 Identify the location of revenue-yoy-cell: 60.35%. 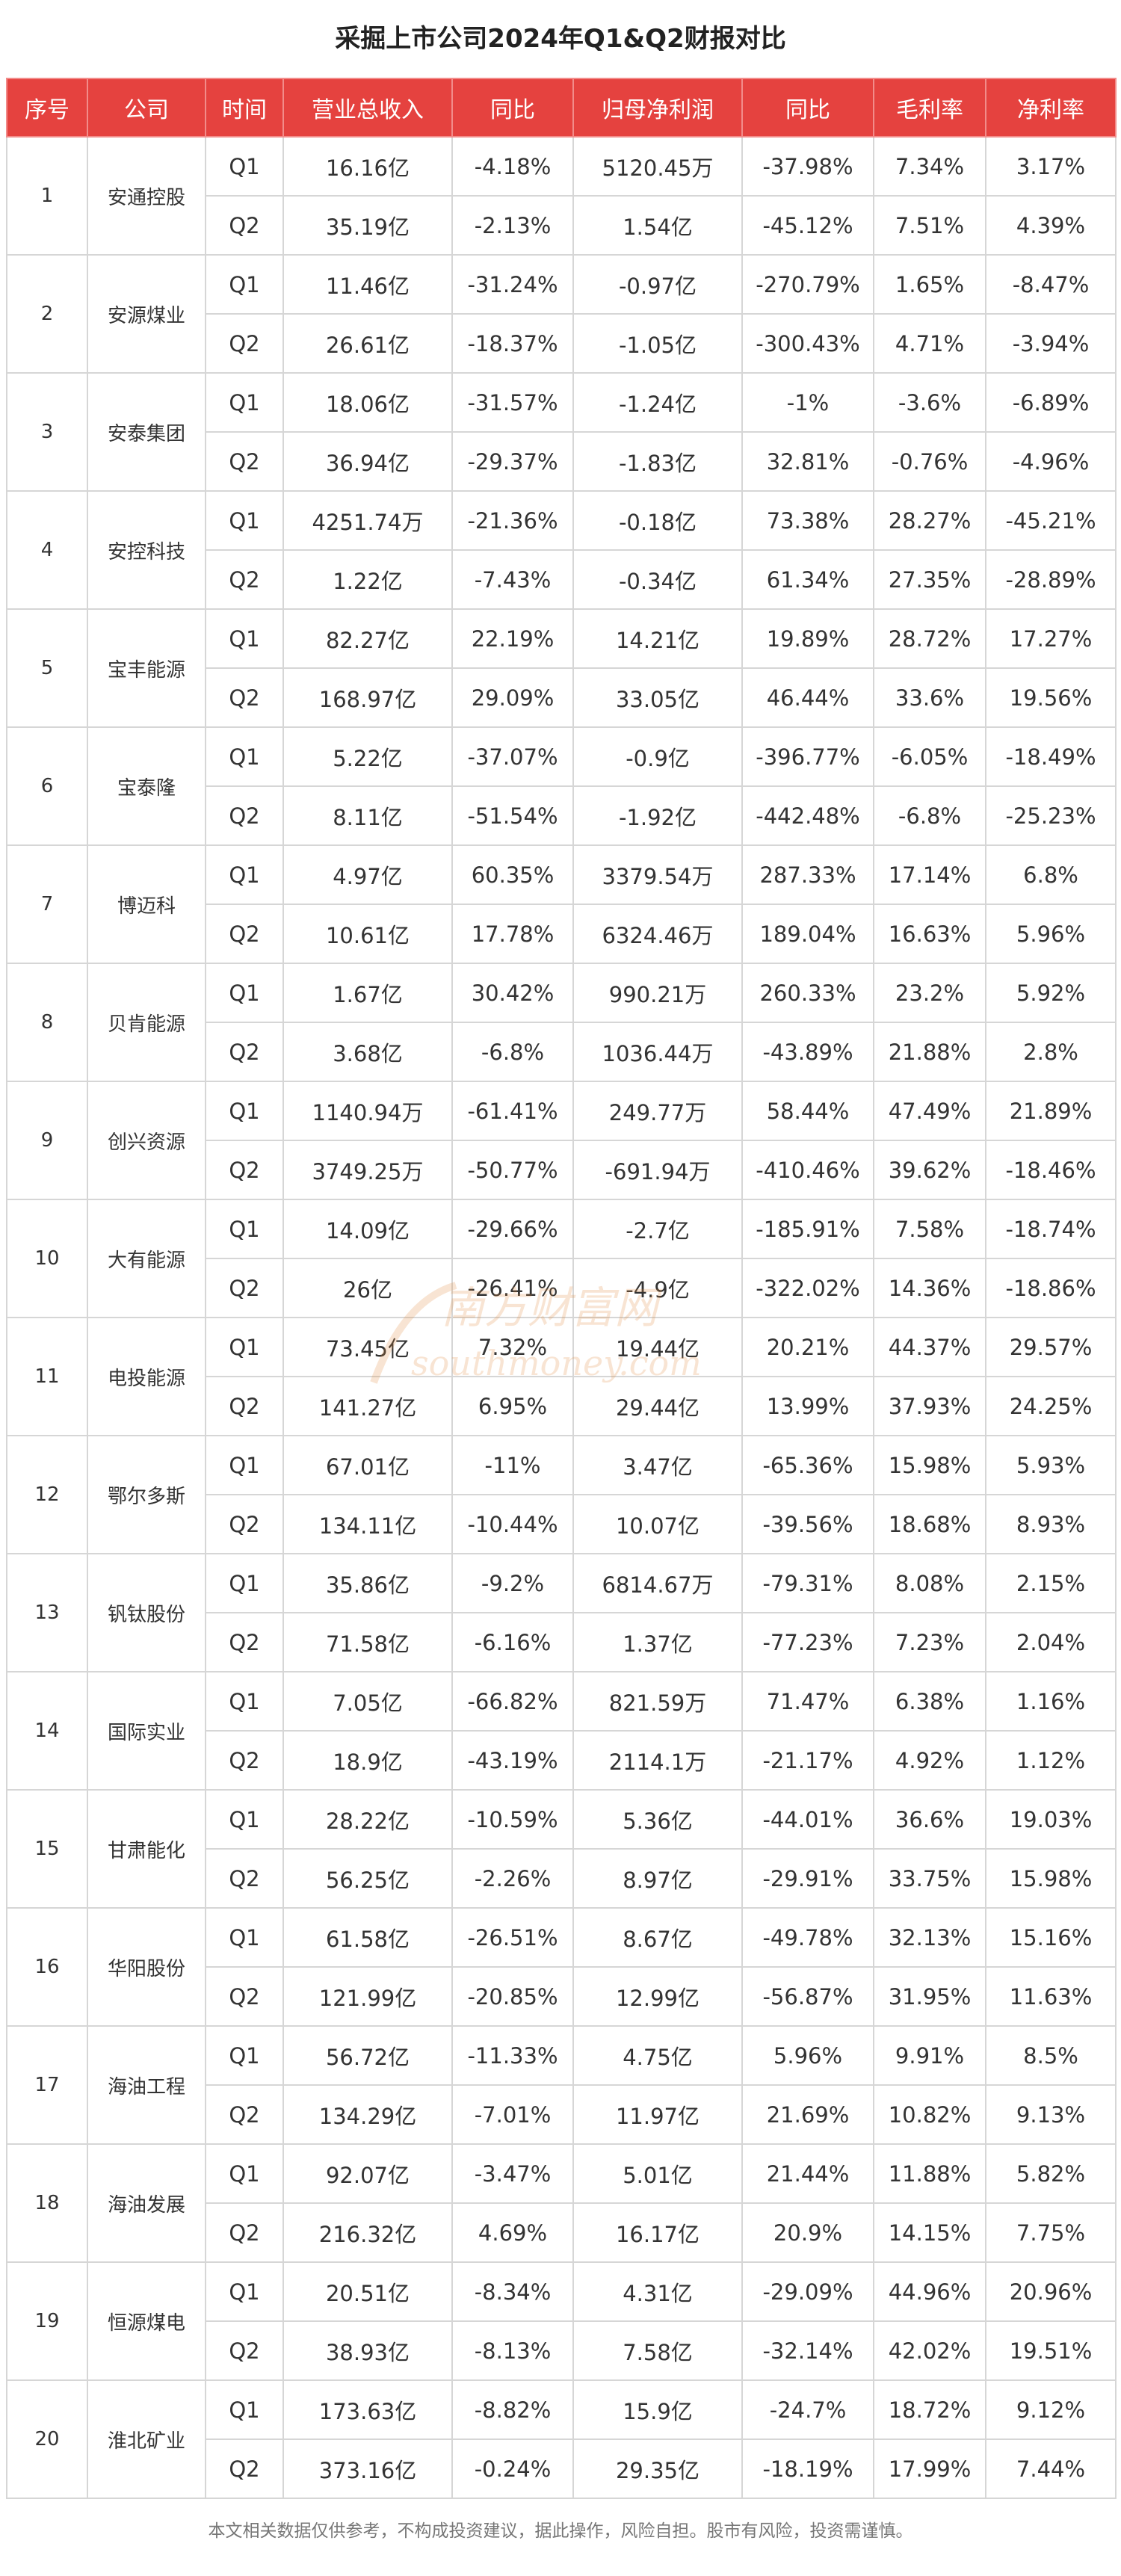
(512, 875).